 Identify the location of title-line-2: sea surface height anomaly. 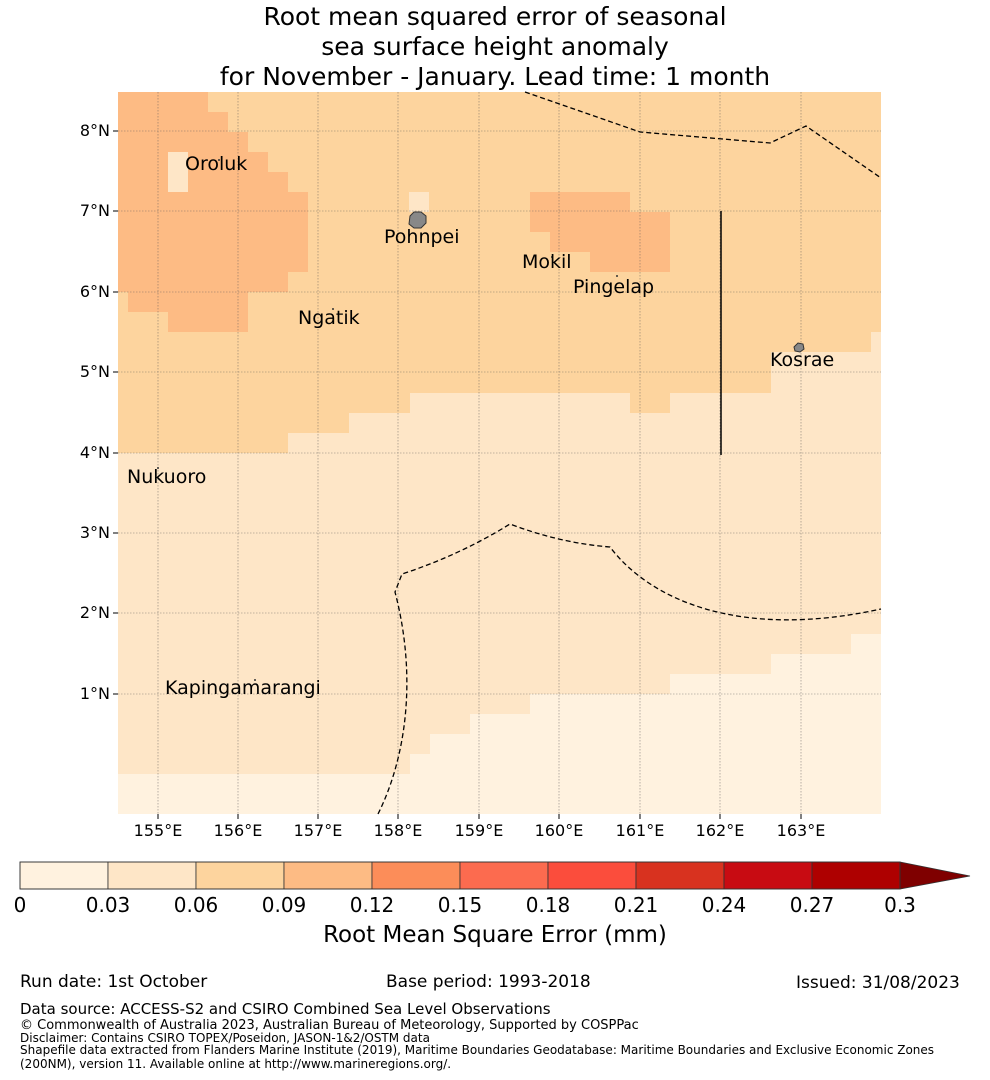
(495, 46).